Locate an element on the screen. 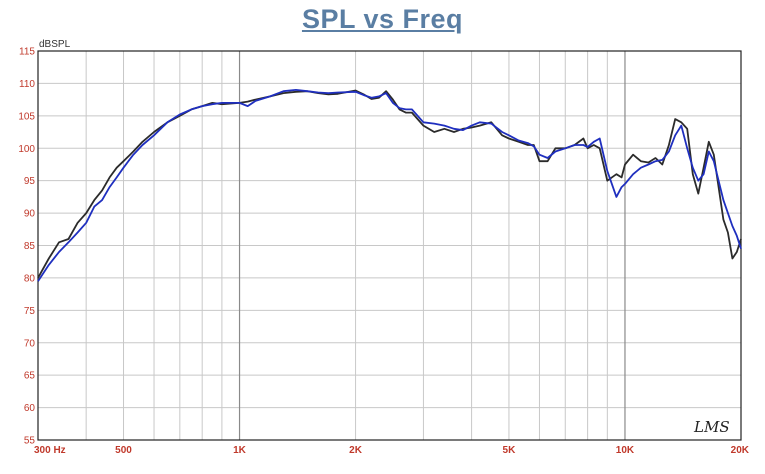 The width and height of the screenshot is (765, 474). y-axis-label: dBSPL is located at coordinates (55, 44).